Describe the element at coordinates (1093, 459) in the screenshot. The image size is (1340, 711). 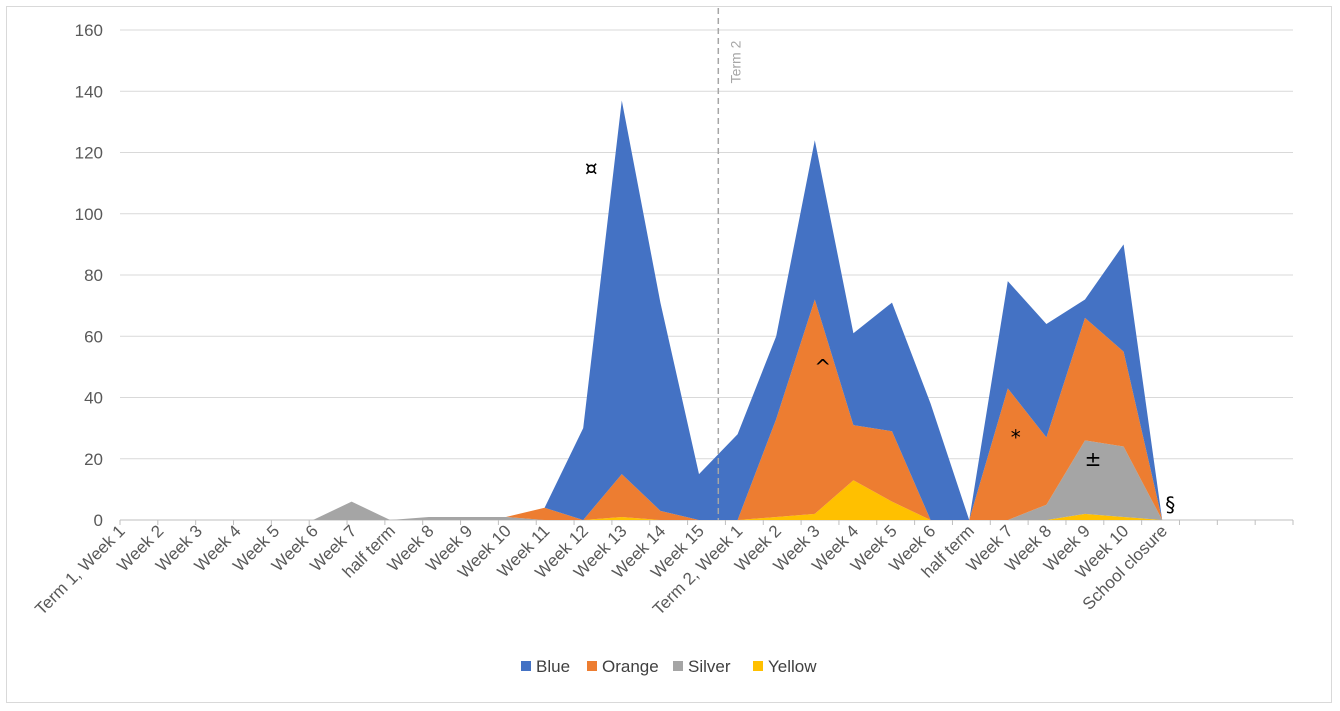
I see `annotation-marker: ±` at that location.